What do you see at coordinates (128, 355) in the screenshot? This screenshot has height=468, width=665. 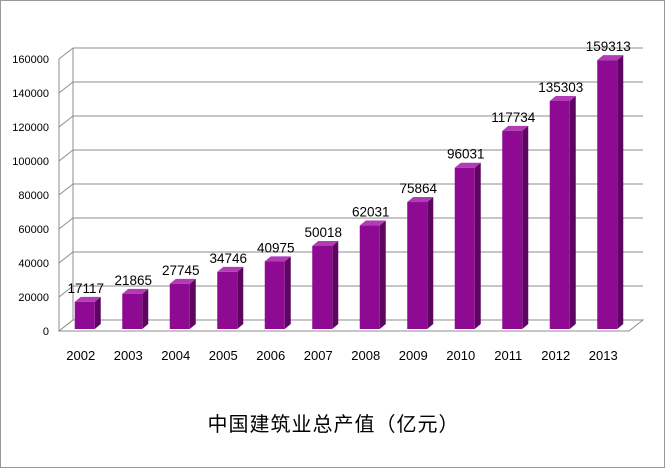 I see `x-tick-label: 2003` at bounding box center [128, 355].